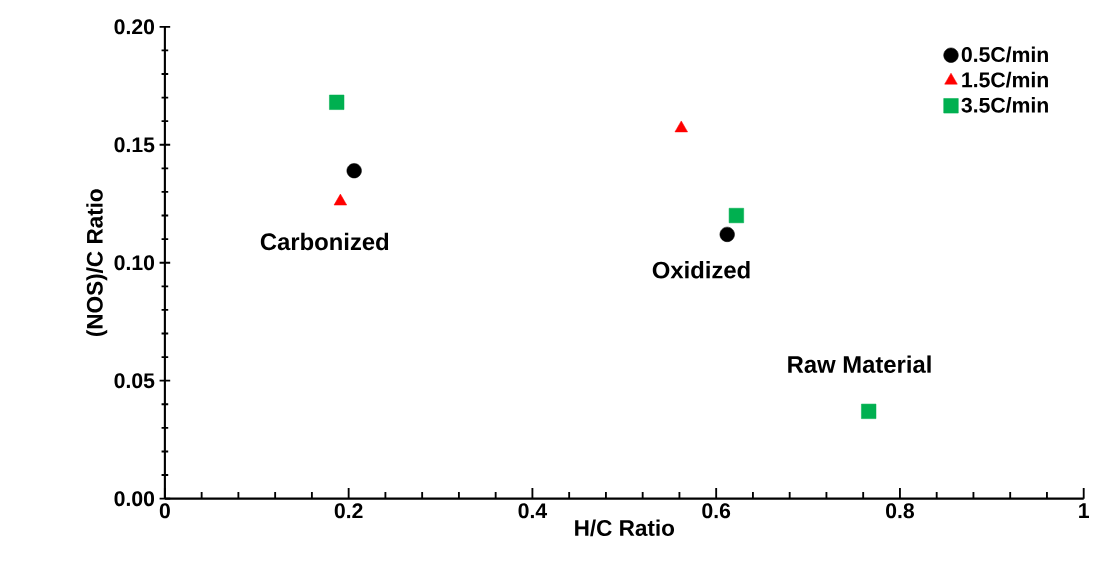  I want to click on y-tick-label: 0.15, so click(134, 145).